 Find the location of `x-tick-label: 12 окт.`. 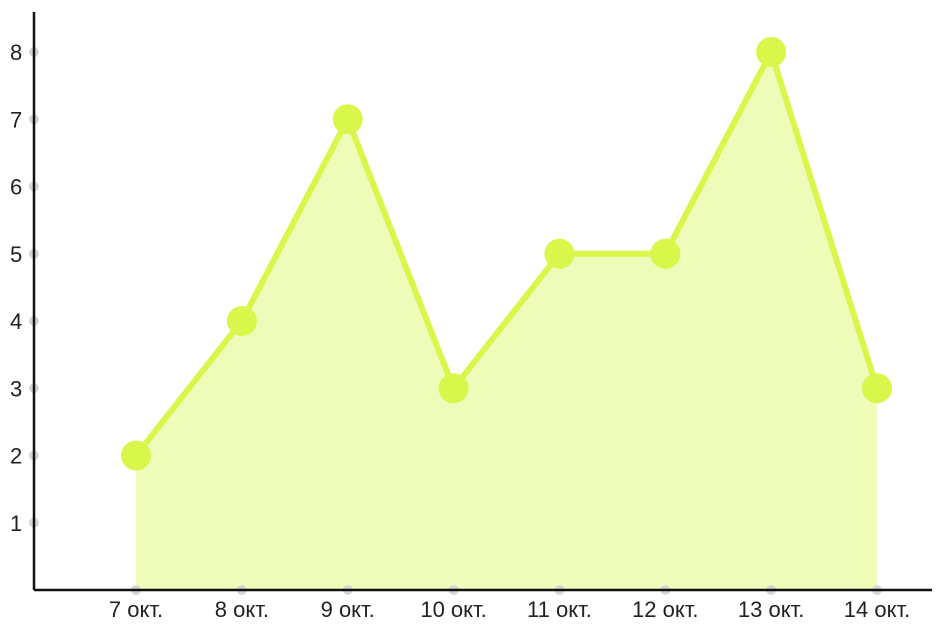

x-tick-label: 12 окт. is located at coordinates (665, 609).